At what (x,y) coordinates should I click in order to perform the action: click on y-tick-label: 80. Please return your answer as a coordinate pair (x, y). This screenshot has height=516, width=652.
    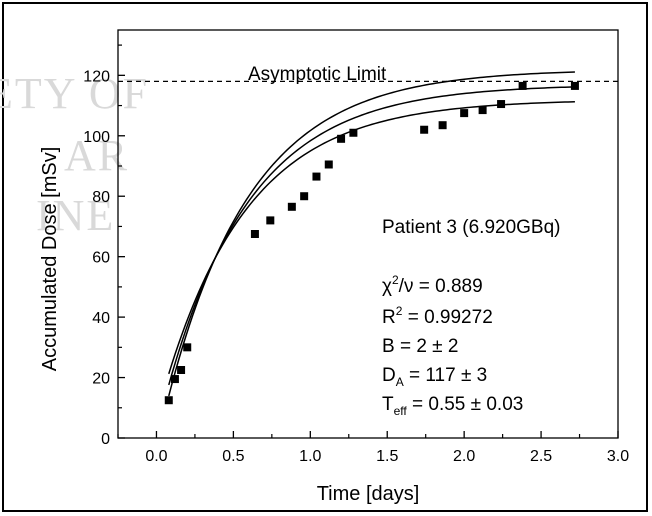
    Looking at the image, I should click on (101, 197).